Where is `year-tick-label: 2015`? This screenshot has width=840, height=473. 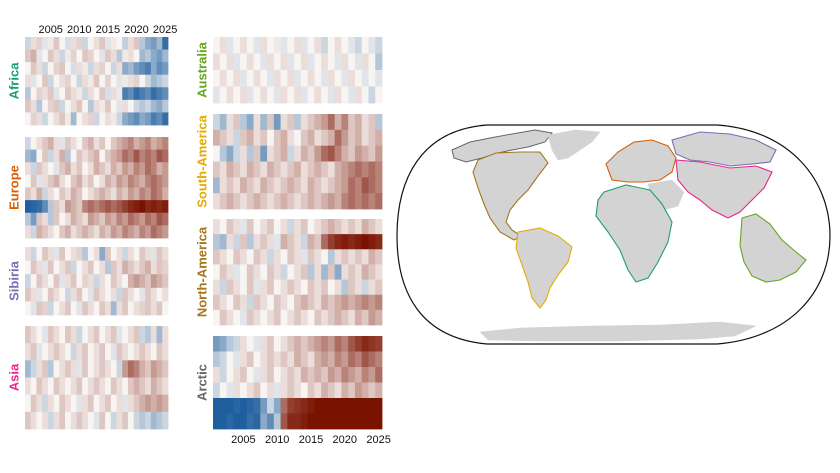
year-tick-label: 2015 is located at coordinates (311, 440).